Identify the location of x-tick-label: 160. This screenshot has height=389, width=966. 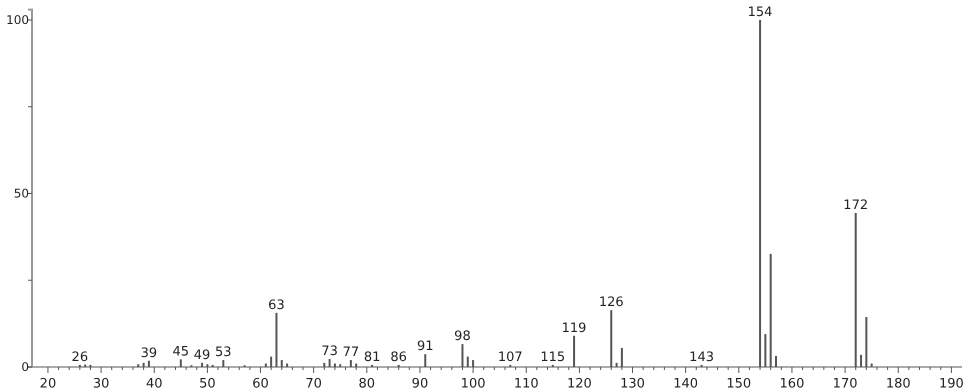
(792, 382).